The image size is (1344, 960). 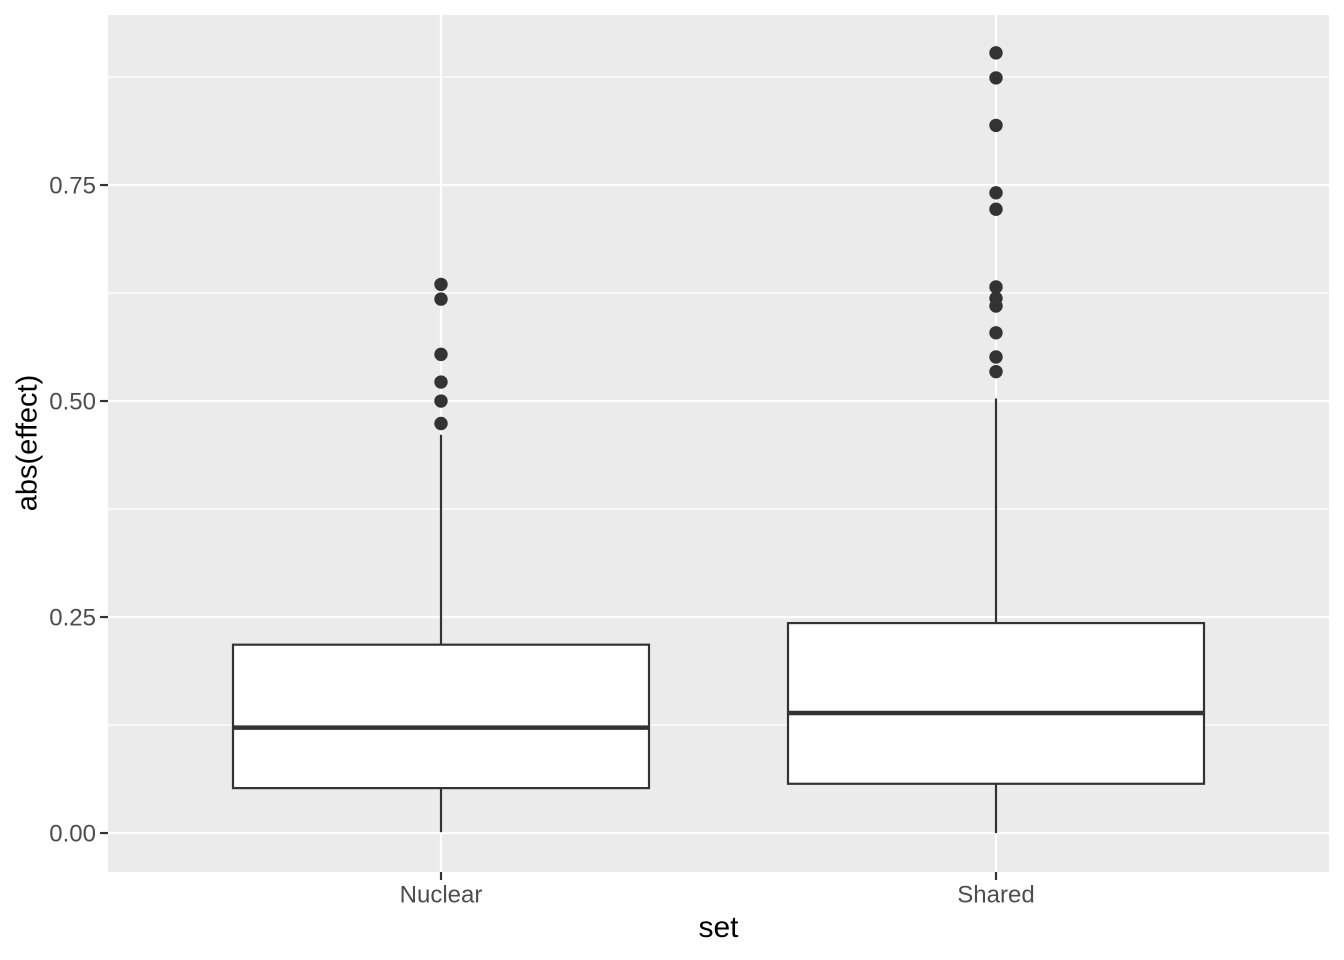 I want to click on x-tick-label: Shared, so click(x=995, y=895).